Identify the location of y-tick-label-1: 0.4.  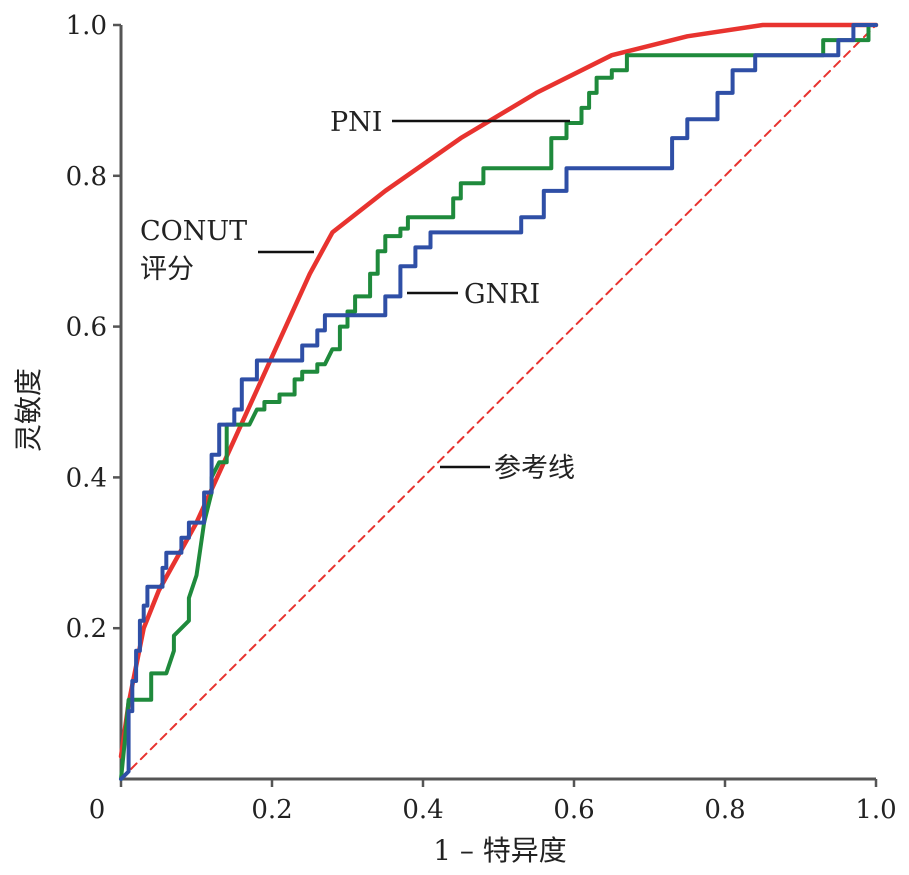
(86, 478).